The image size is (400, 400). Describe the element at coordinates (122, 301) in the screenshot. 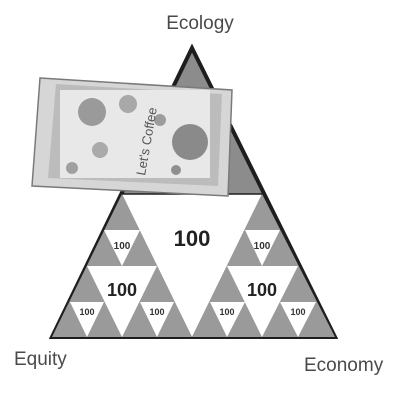

I see `left-mid-white` at that location.